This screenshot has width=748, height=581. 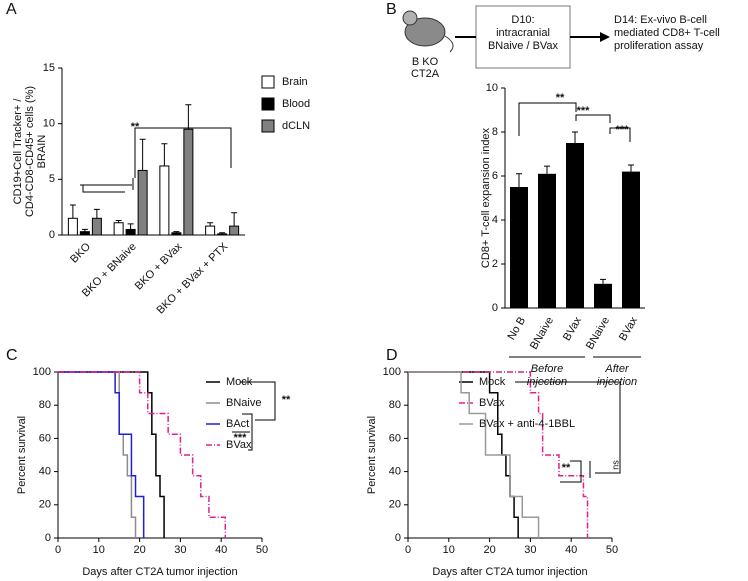 I want to click on legend-label: BVax + anti-4-1BBL, so click(x=527, y=424).